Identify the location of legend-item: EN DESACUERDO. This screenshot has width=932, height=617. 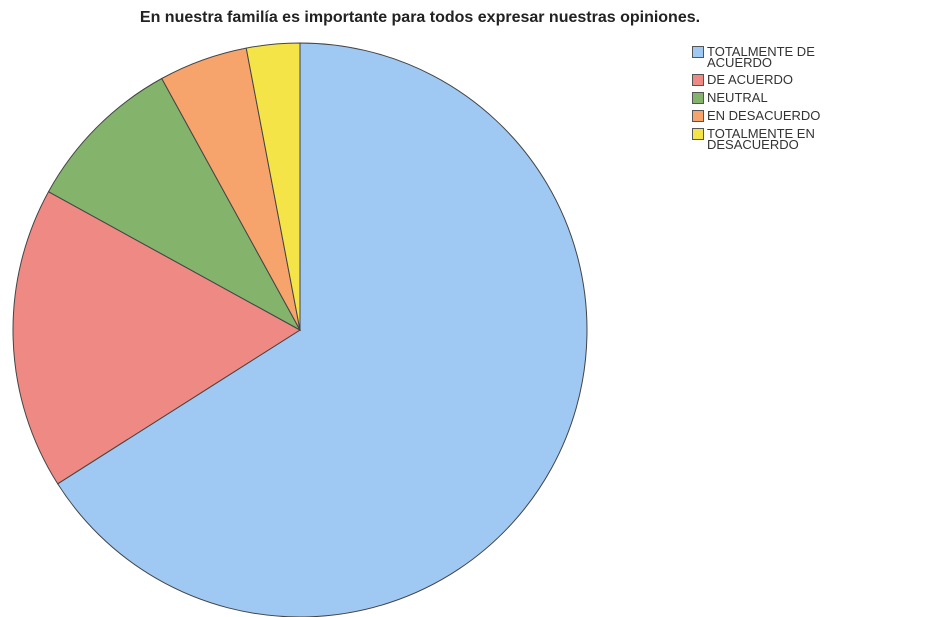
(777, 115).